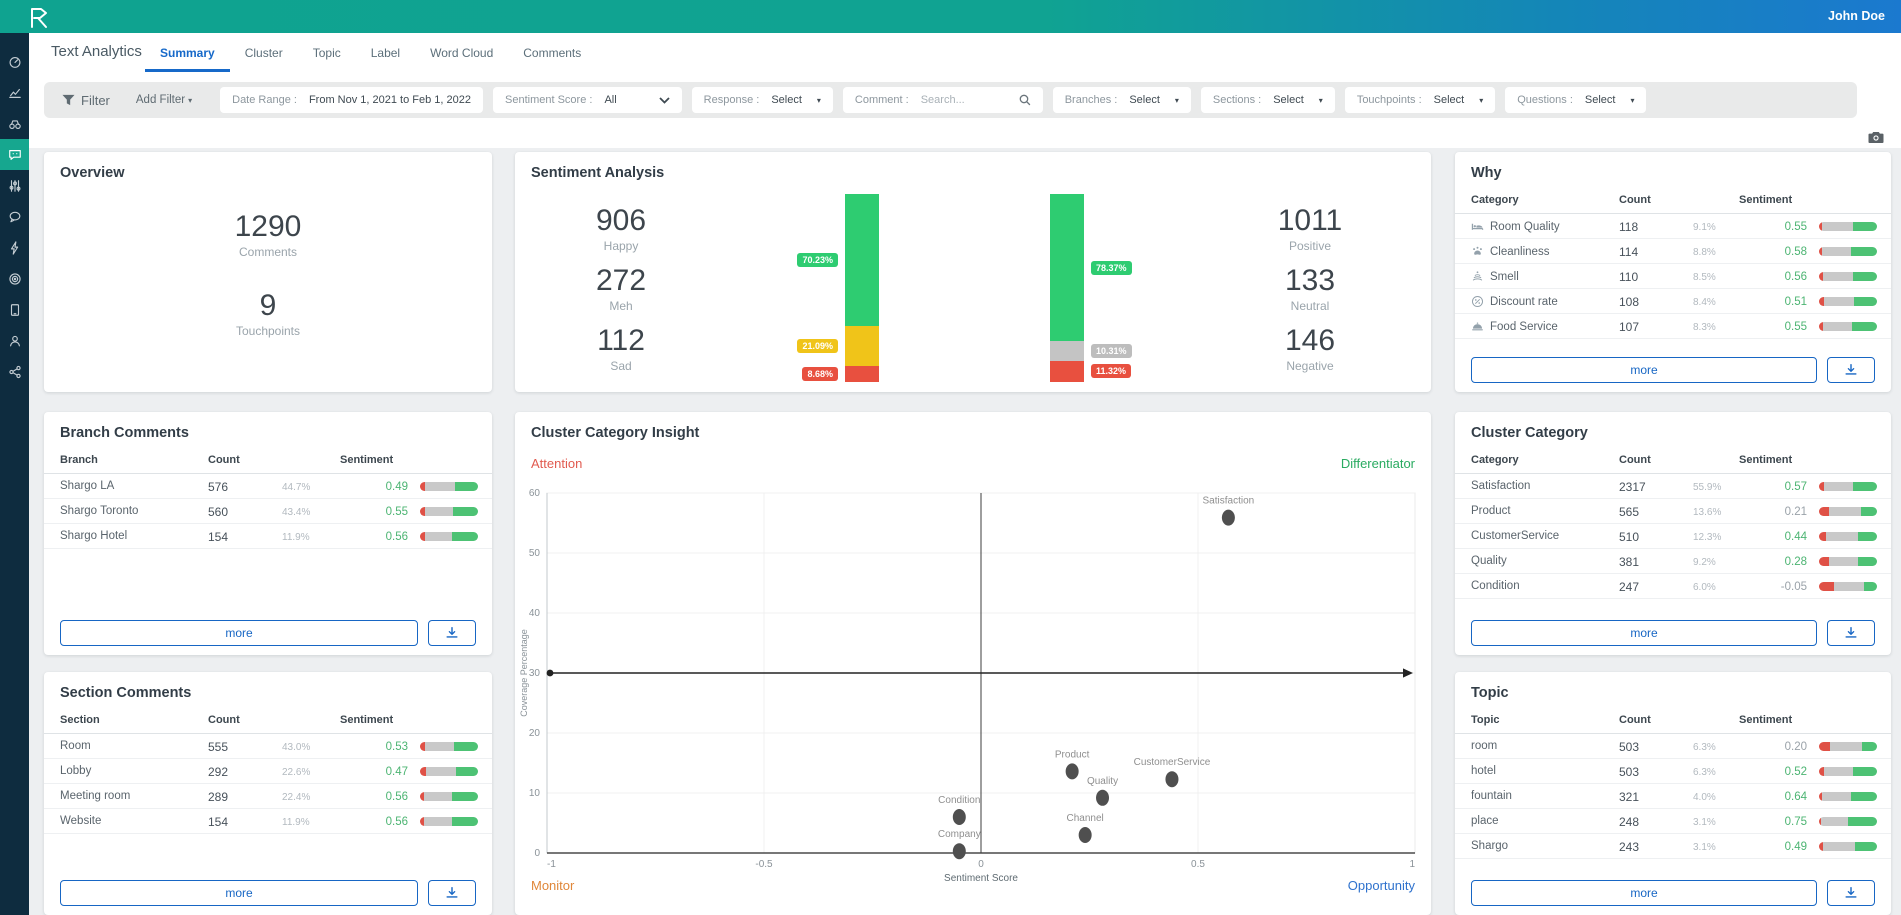 Image resolution: width=1901 pixels, height=915 pixels. What do you see at coordinates (1673, 746) in the screenshot?
I see `table-row: room 503 6.3% 0.20` at bounding box center [1673, 746].